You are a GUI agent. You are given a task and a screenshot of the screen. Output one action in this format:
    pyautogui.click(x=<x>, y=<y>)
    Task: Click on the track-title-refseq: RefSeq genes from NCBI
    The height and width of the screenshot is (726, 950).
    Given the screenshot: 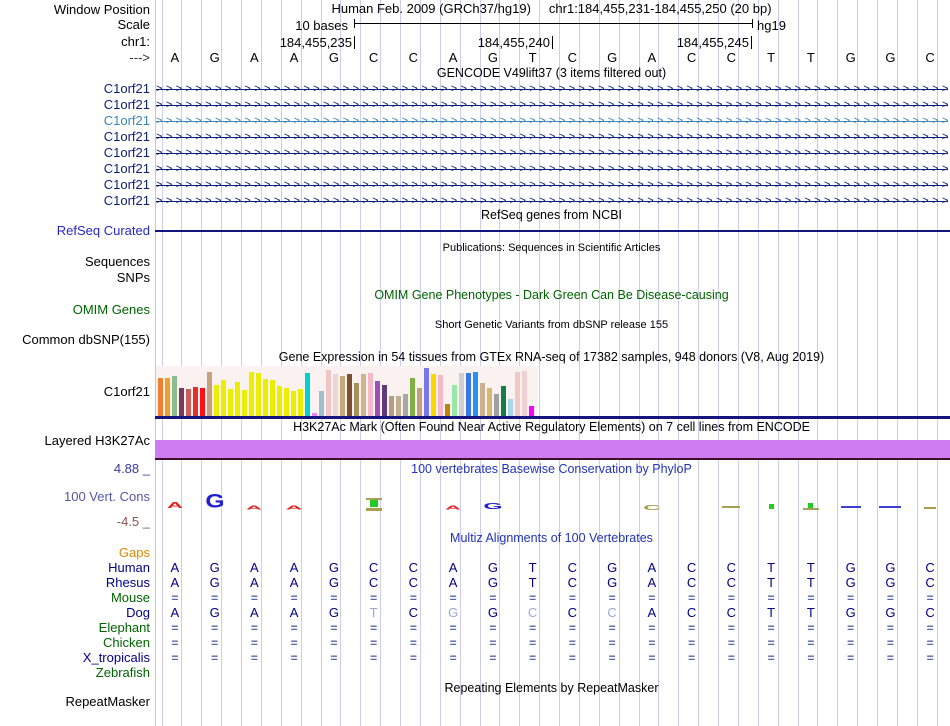 What is the action you would take?
    pyautogui.click(x=551, y=215)
    